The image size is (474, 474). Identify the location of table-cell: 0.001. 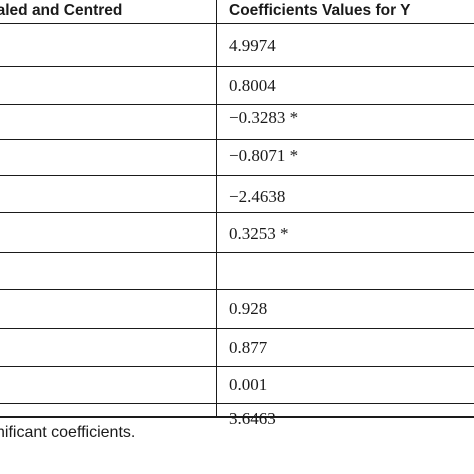
(248, 384).